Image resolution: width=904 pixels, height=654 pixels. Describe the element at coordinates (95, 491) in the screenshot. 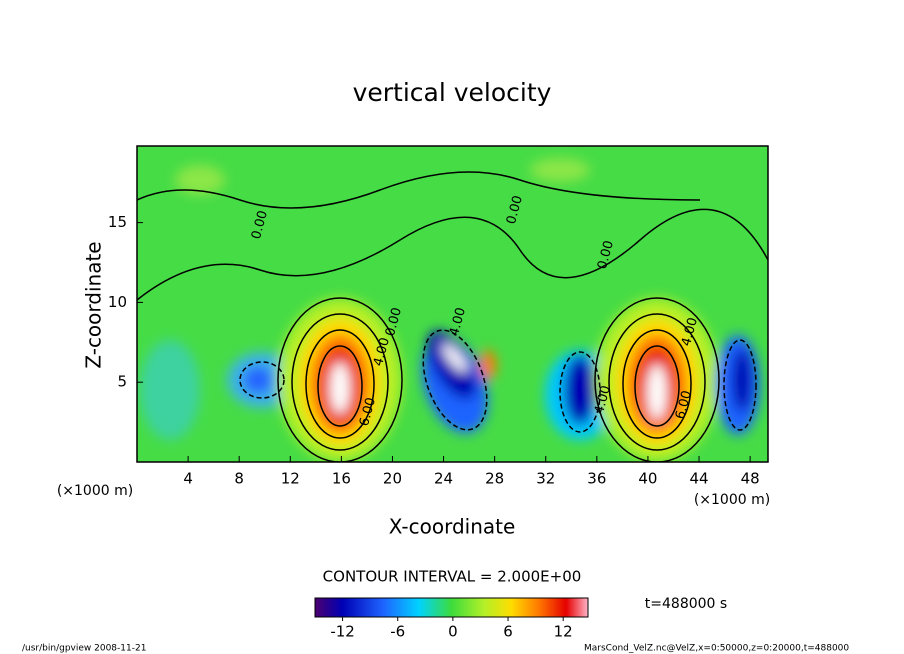

I see `x-unit-left: (×1000 m)` at that location.